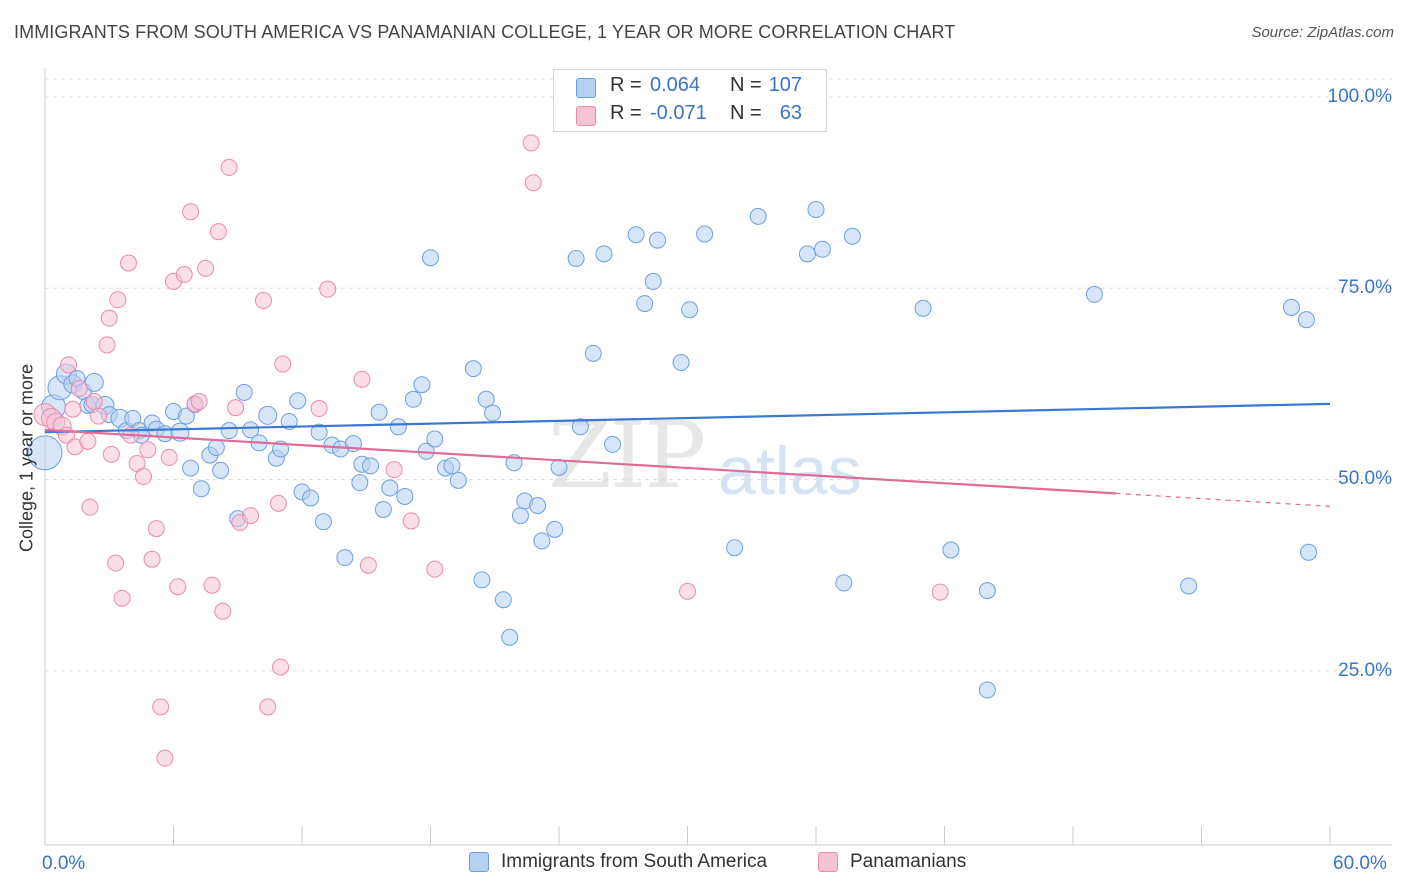 This screenshot has width=1406, height=892. I want to click on trend-line-panamanian-extrapolated, so click(1223, 499).